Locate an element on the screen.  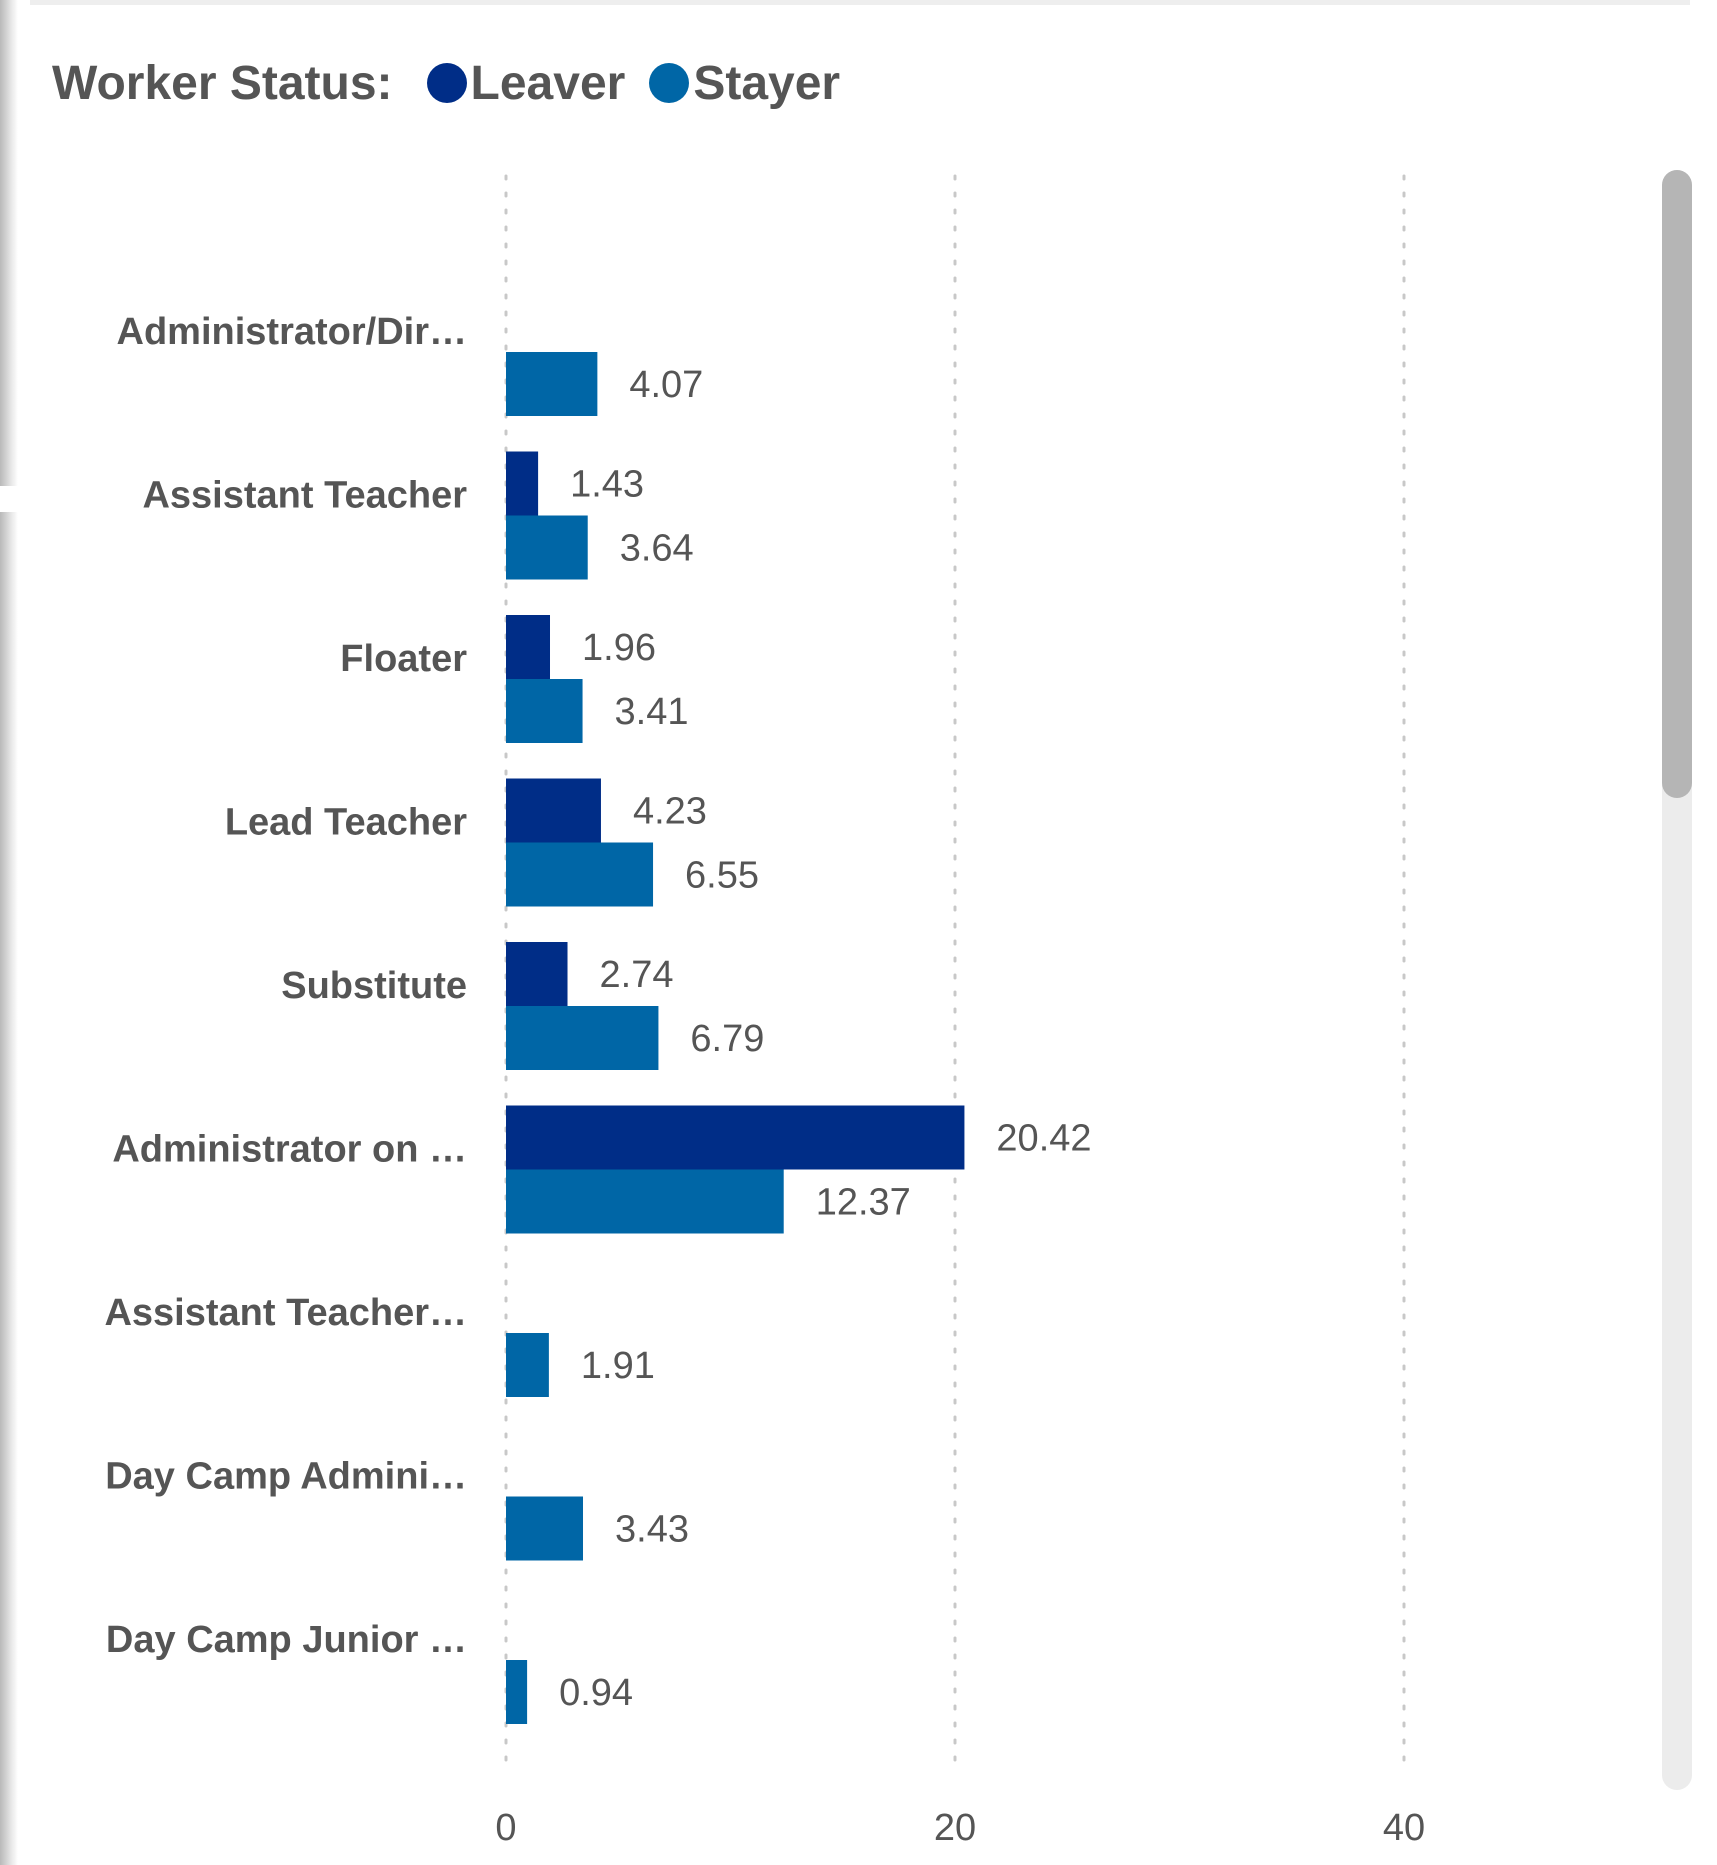
data-label-stayer: 3.43 is located at coordinates (652, 1530).